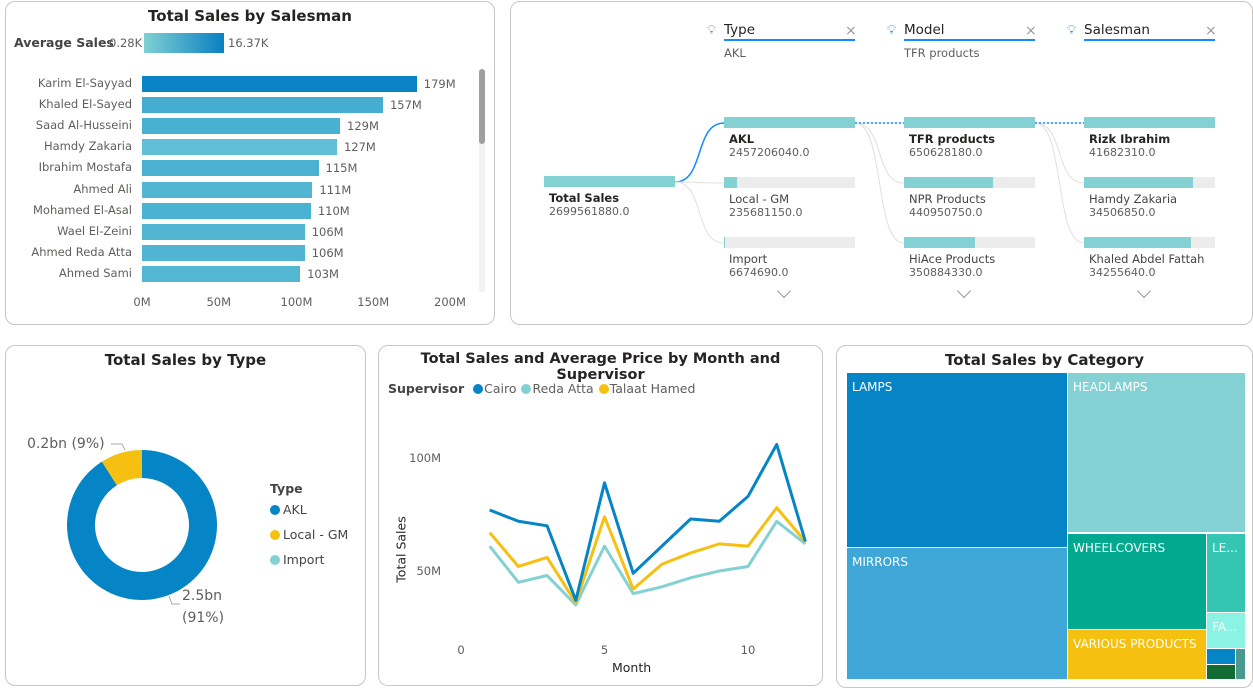 This screenshot has width=1253, height=692. Describe the element at coordinates (141, 464) in the screenshot. I see `donut-slice-import` at that location.